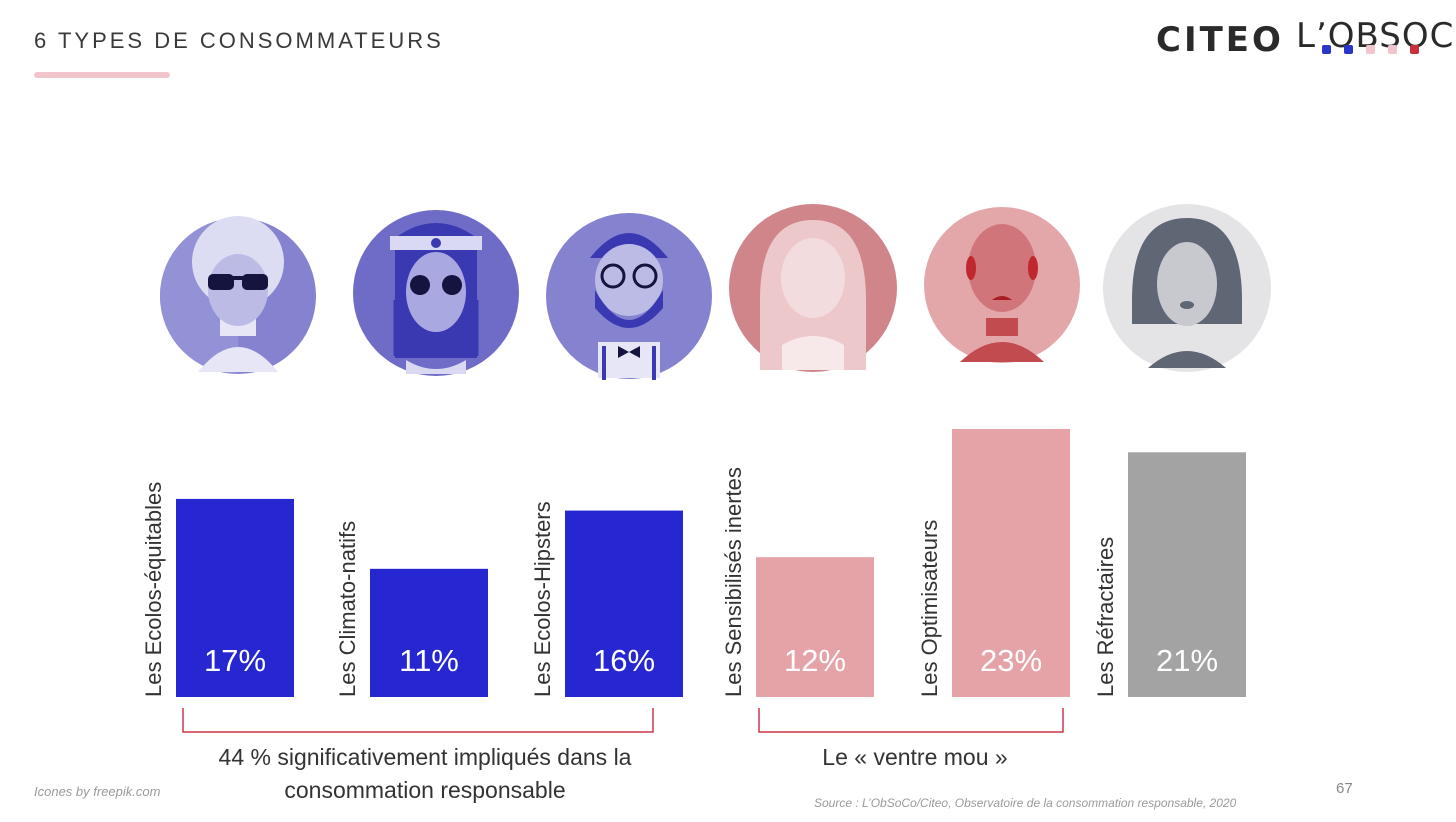 The image size is (1456, 822). Describe the element at coordinates (813, 288) in the screenshot. I see `woman-long-hair-icon` at that location.